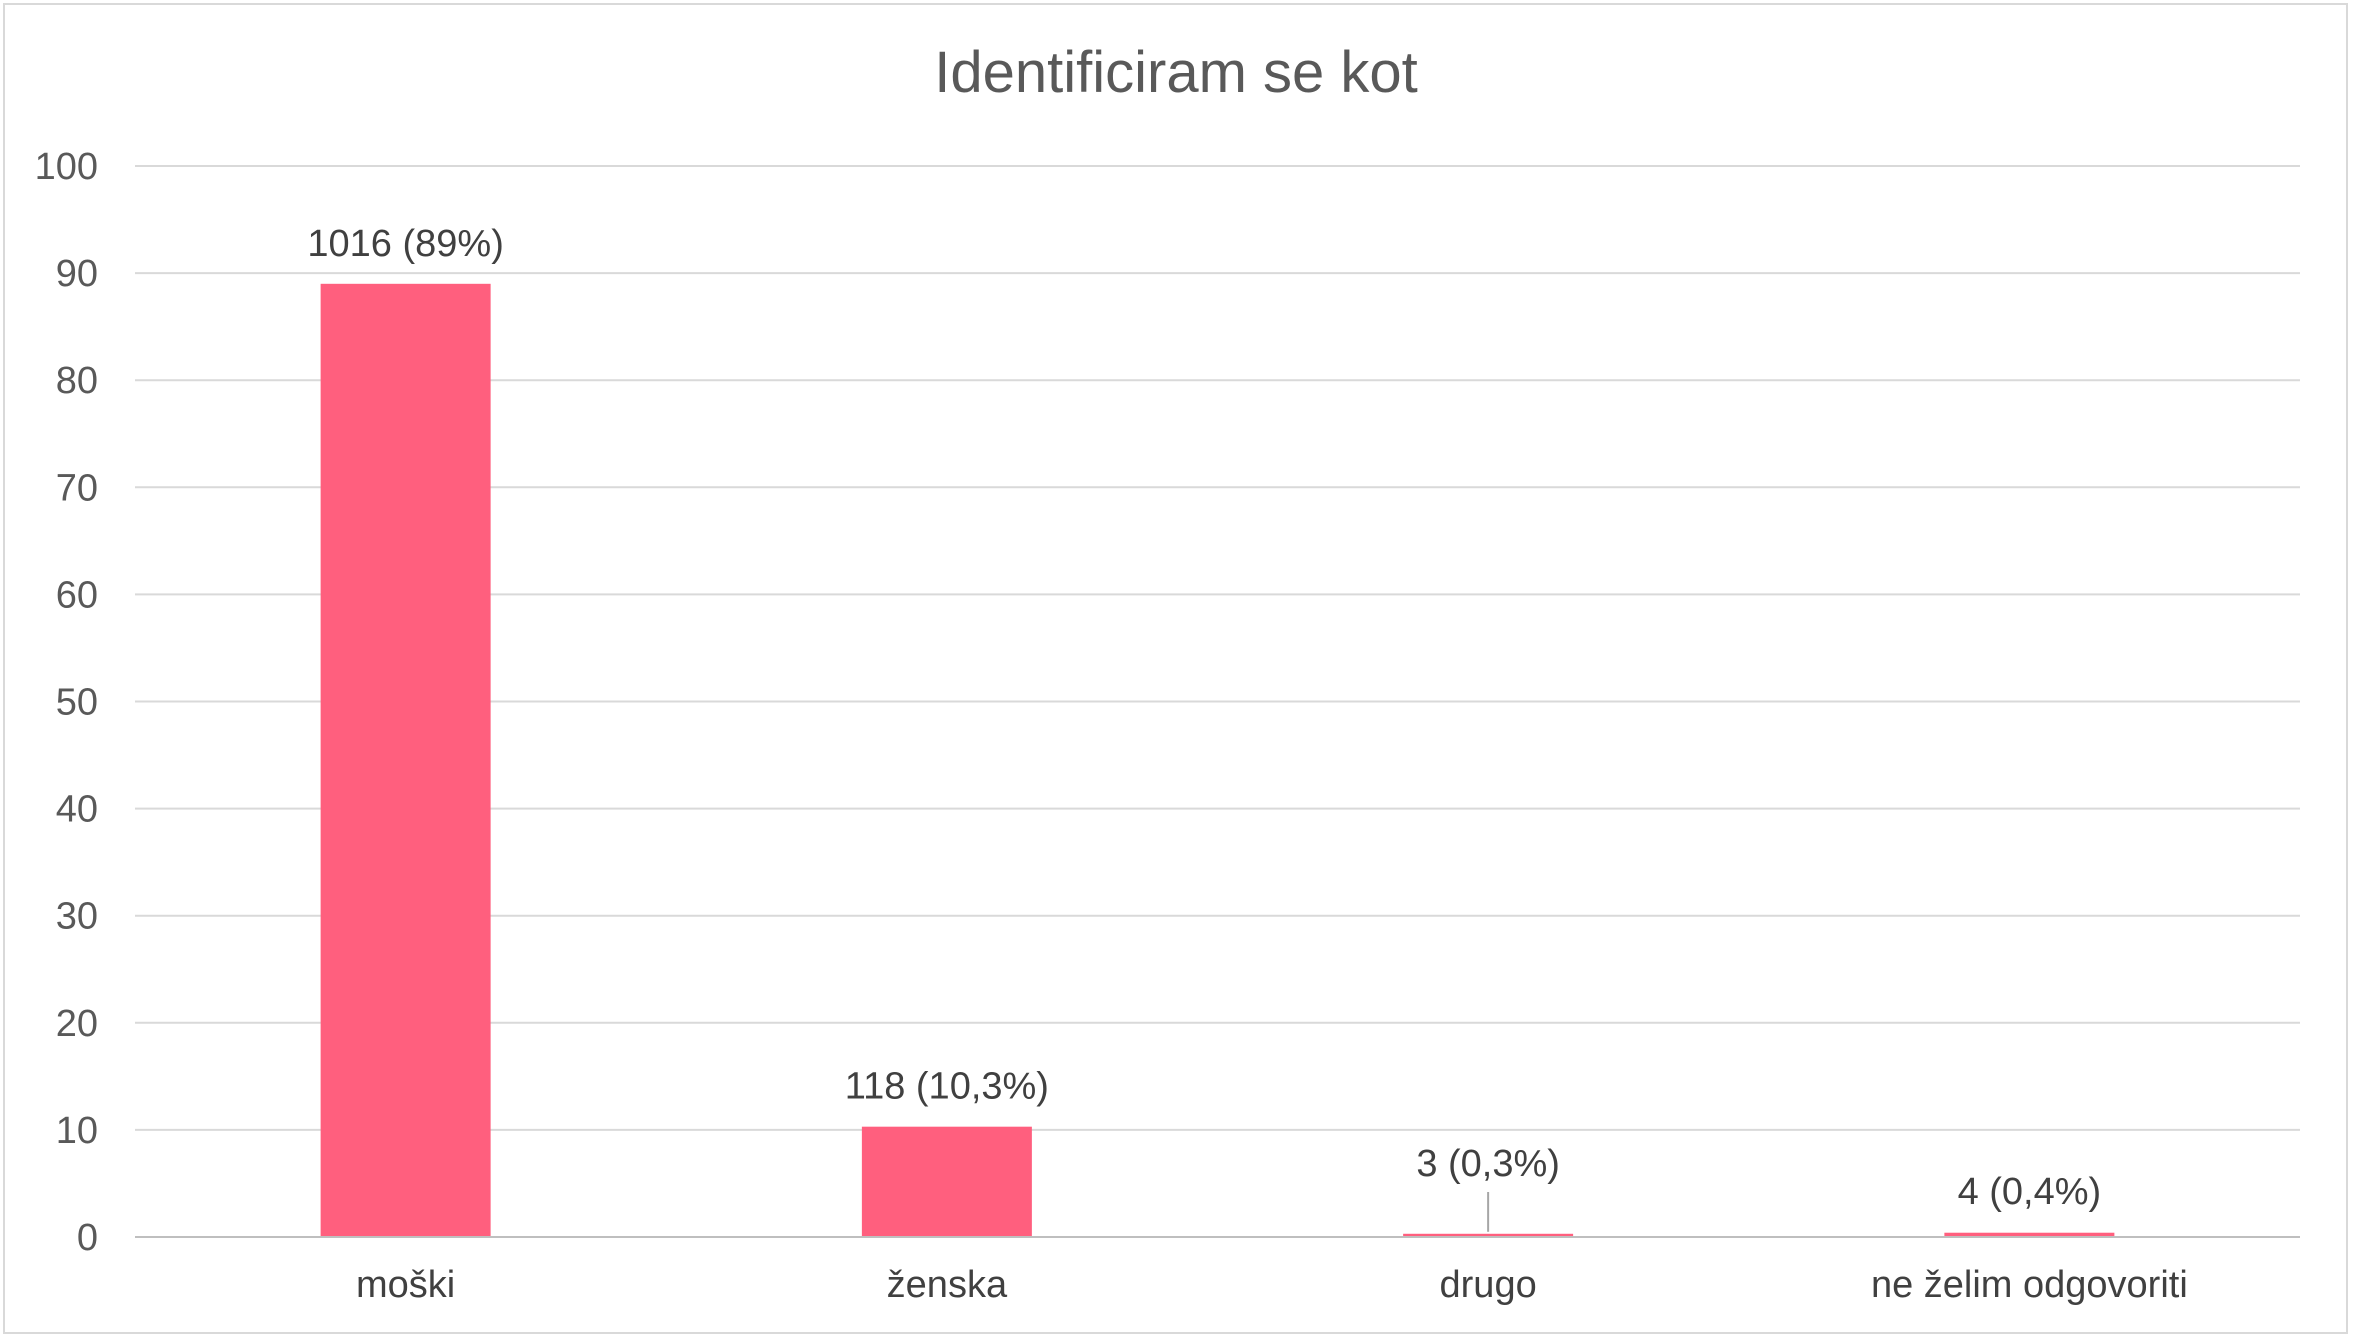  Describe the element at coordinates (947, 1087) in the screenshot. I see `data-label: 118 (10,3%)` at that location.